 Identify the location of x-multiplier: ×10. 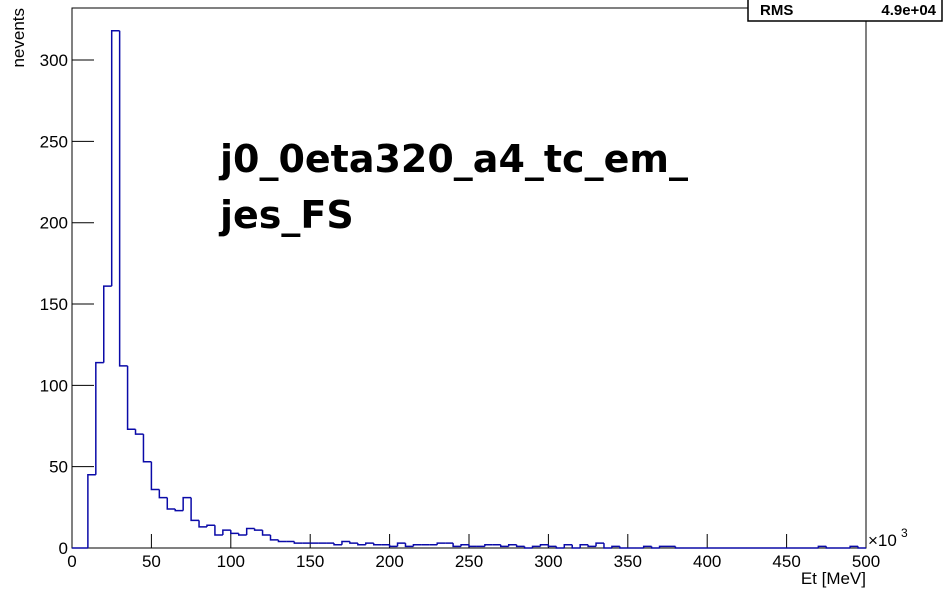
(882, 540).